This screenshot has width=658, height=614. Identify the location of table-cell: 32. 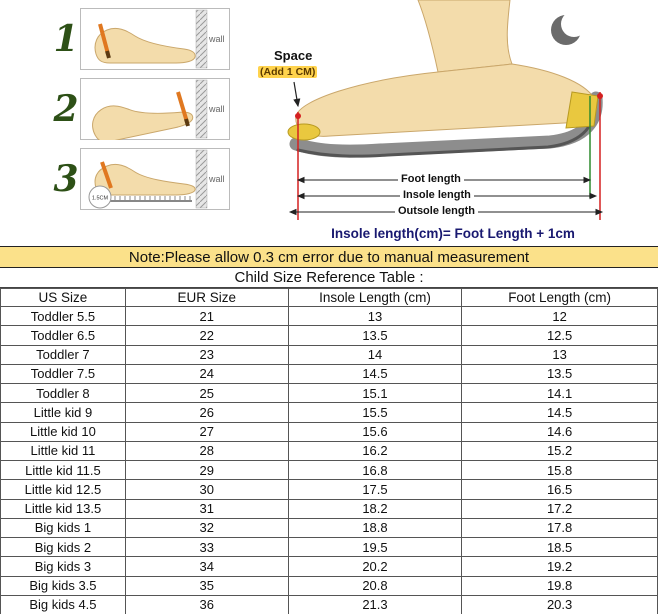
(206, 528).